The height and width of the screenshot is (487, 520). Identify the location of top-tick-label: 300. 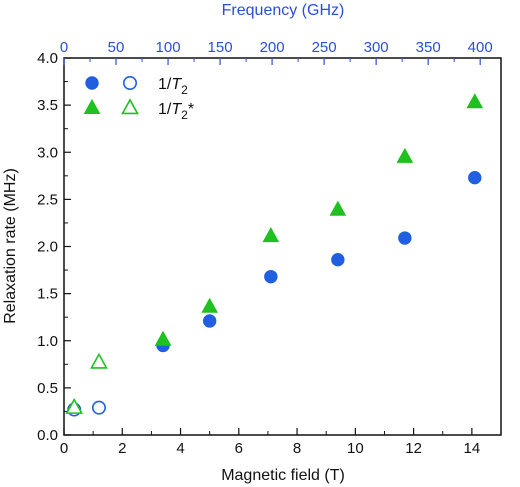
(376, 47).